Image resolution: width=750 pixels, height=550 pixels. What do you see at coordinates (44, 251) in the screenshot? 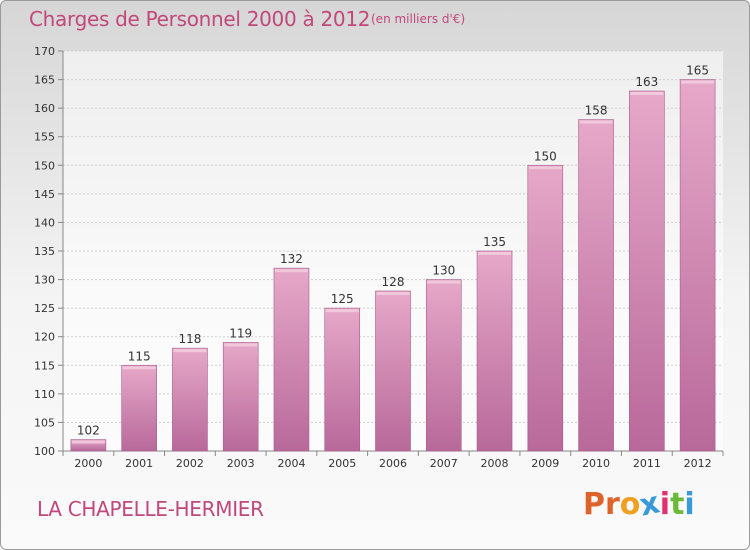
I see `y-tick-label: 135` at bounding box center [44, 251].